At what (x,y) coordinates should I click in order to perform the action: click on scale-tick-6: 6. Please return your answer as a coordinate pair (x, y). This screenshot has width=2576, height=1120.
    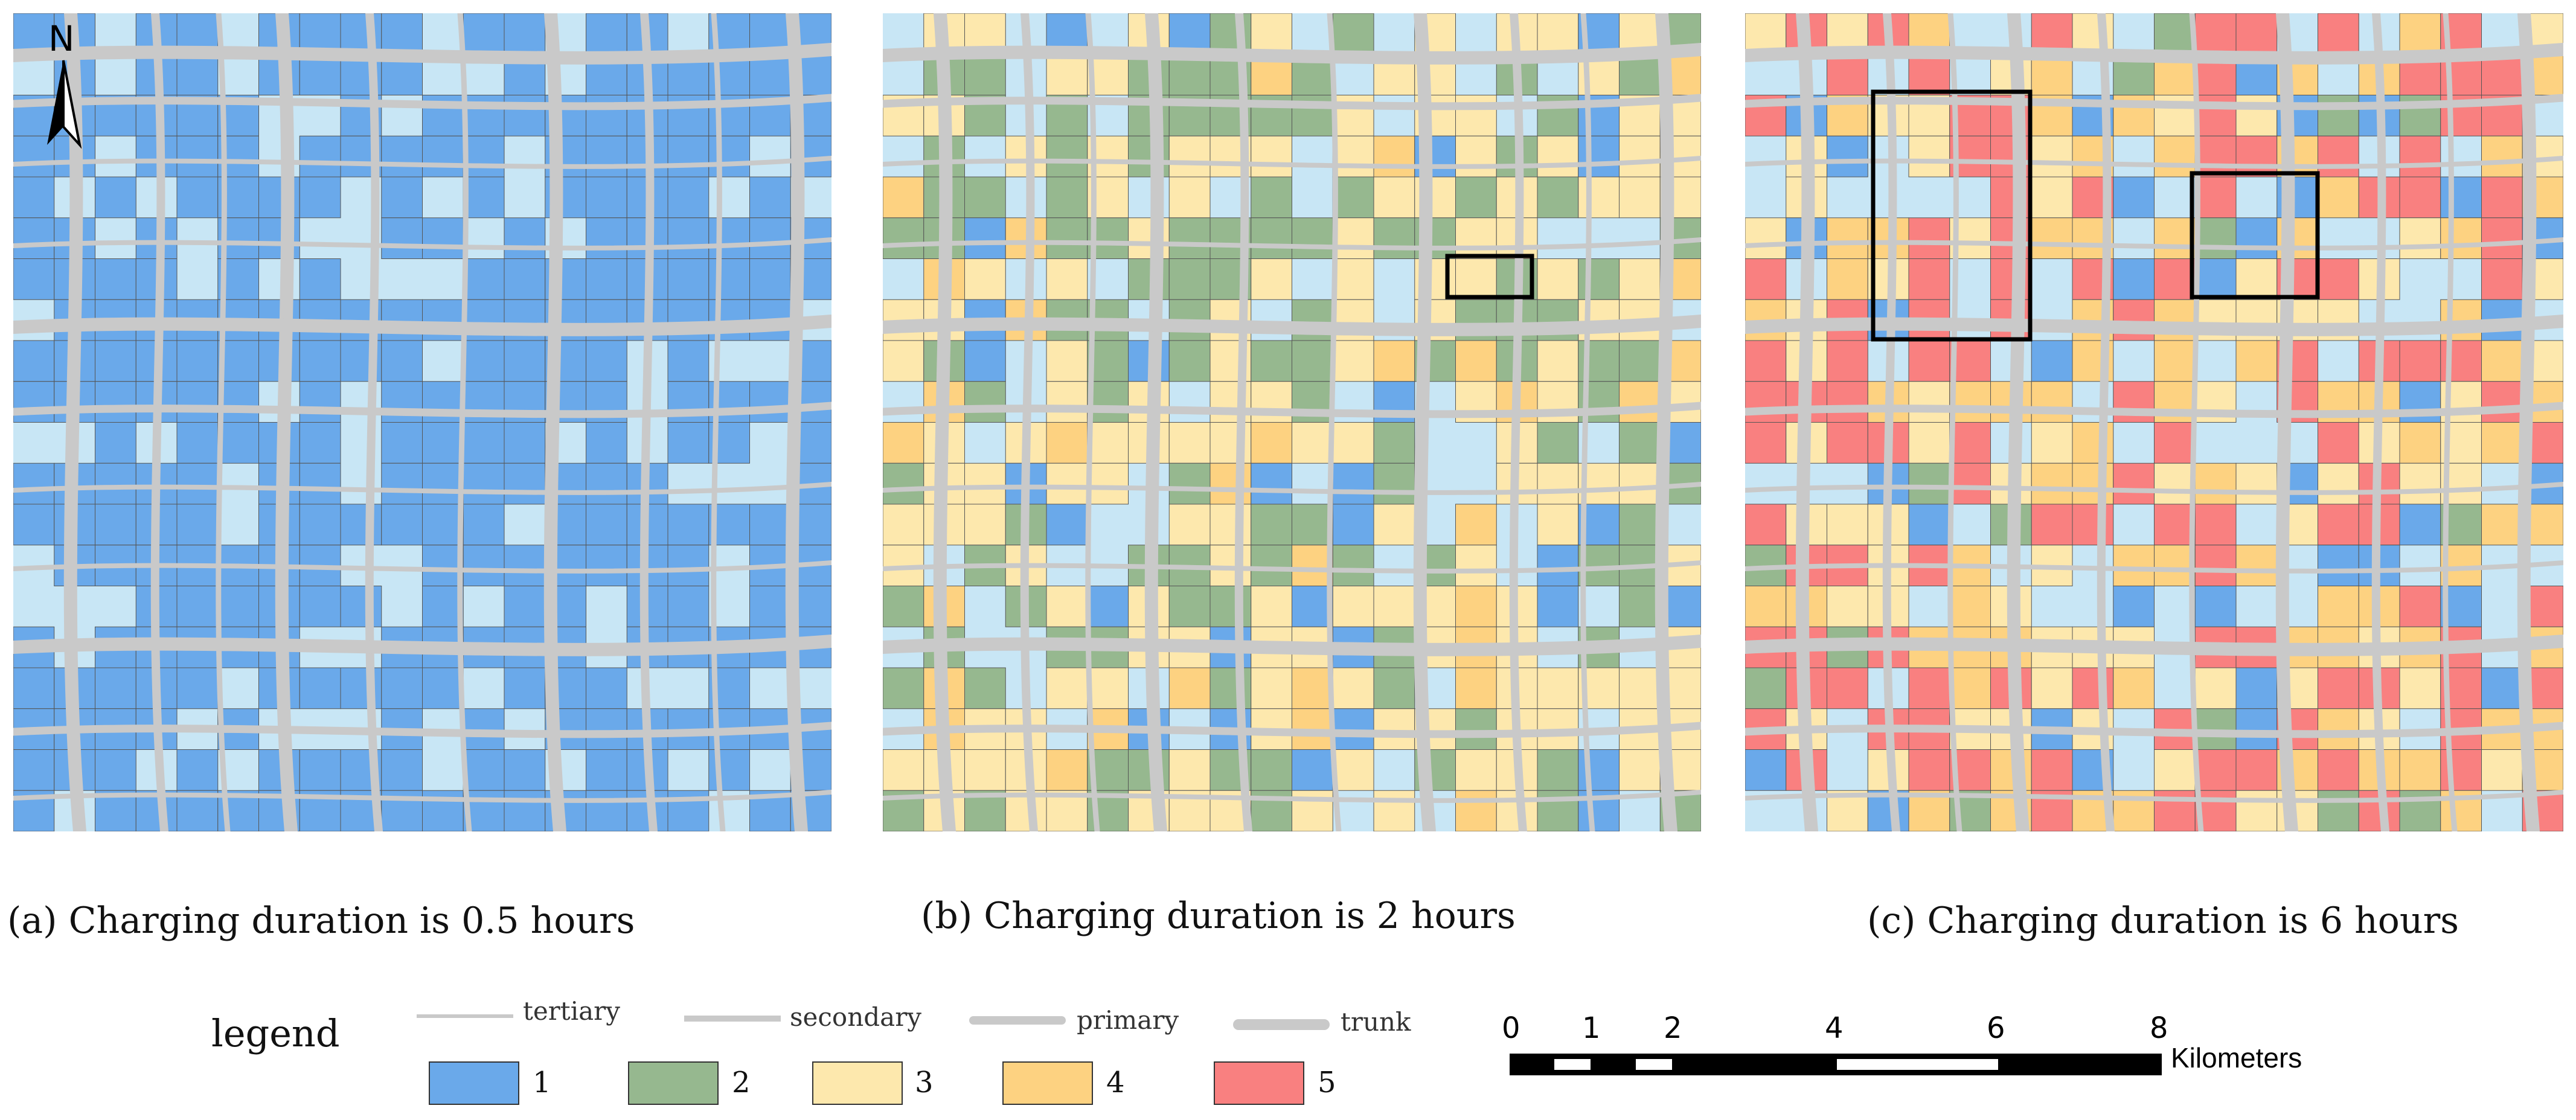
    Looking at the image, I should click on (1996, 1028).